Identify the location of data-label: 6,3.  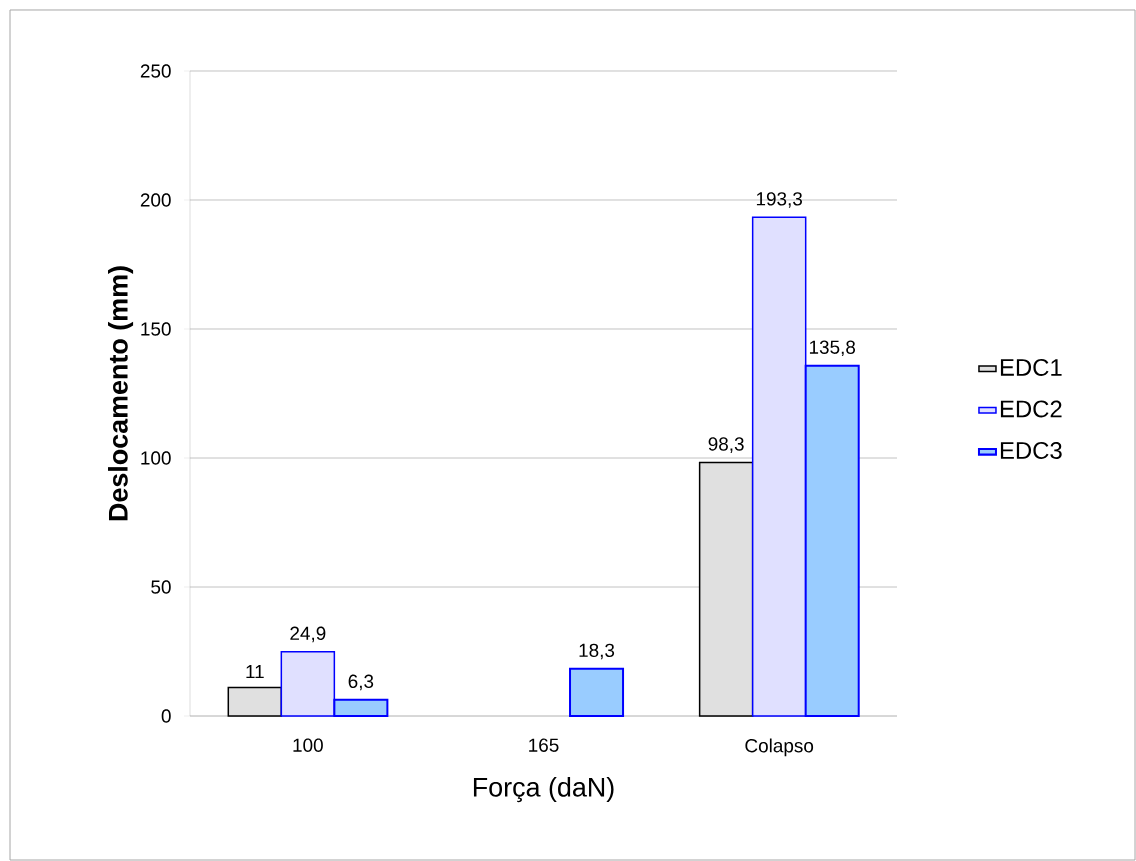
(361, 682).